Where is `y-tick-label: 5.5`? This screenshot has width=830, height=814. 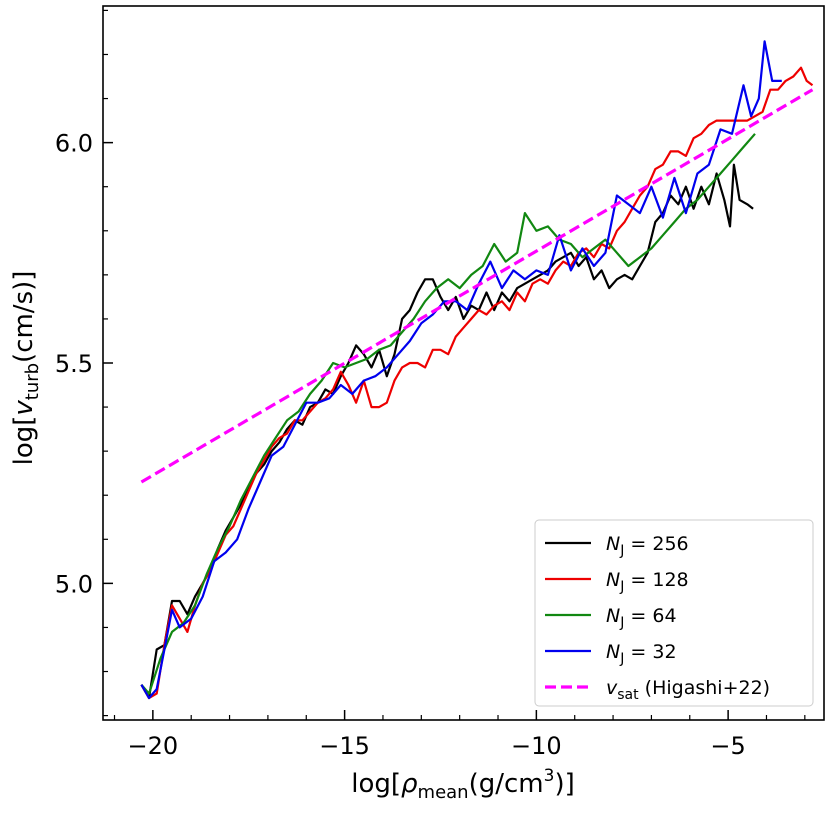 y-tick-label: 5.5 is located at coordinates (74, 364).